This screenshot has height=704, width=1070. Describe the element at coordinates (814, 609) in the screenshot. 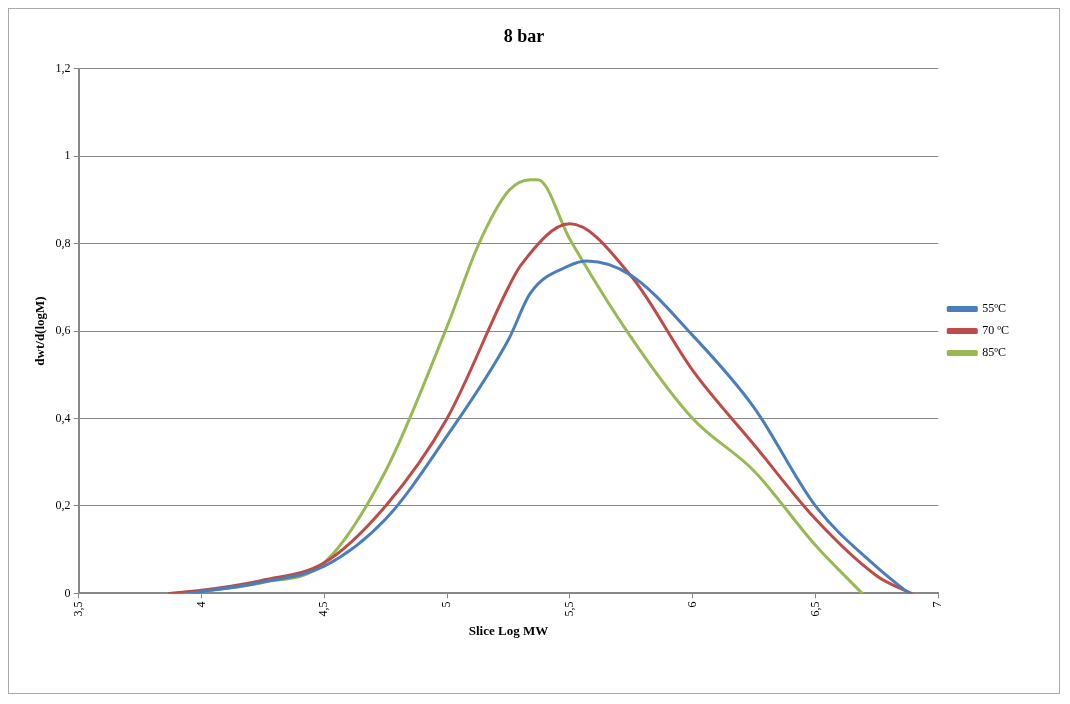

I see `x-tick-label: 6,5` at that location.